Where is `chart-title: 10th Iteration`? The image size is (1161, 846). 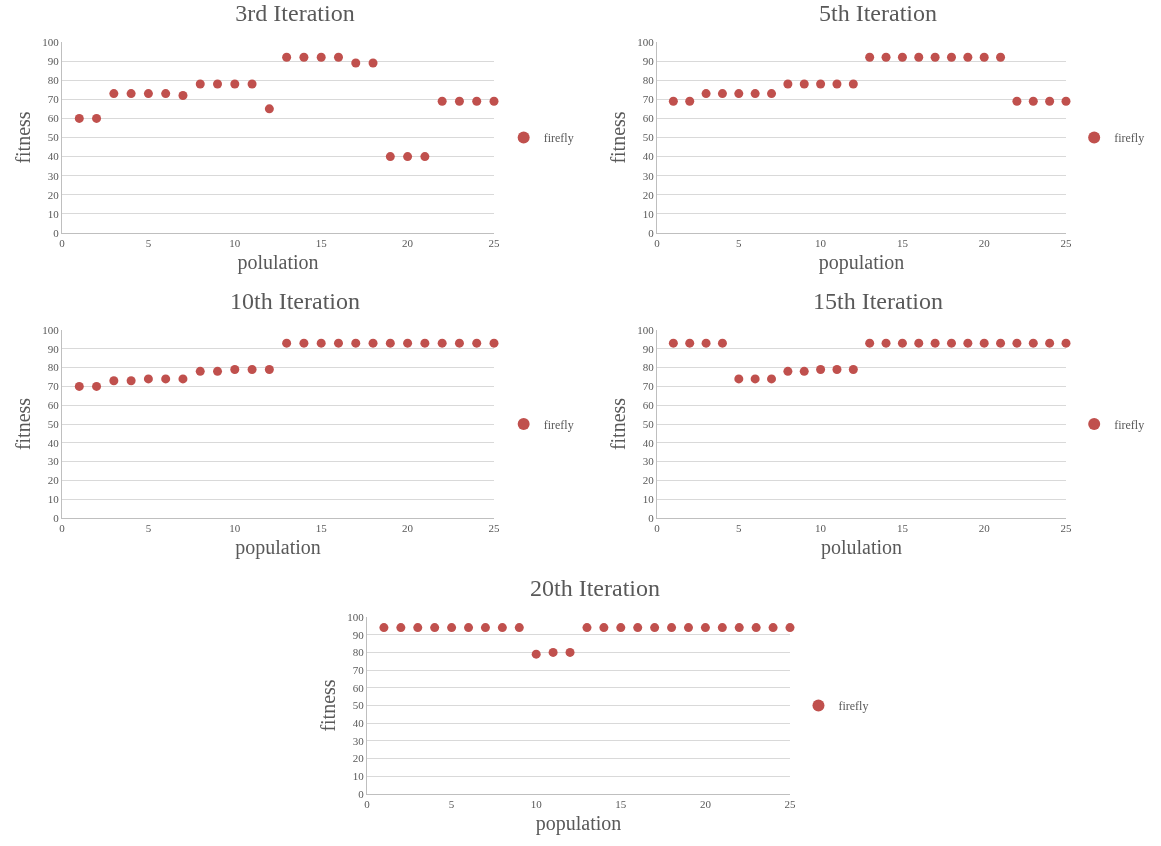 chart-title: 10th Iteration is located at coordinates (295, 301).